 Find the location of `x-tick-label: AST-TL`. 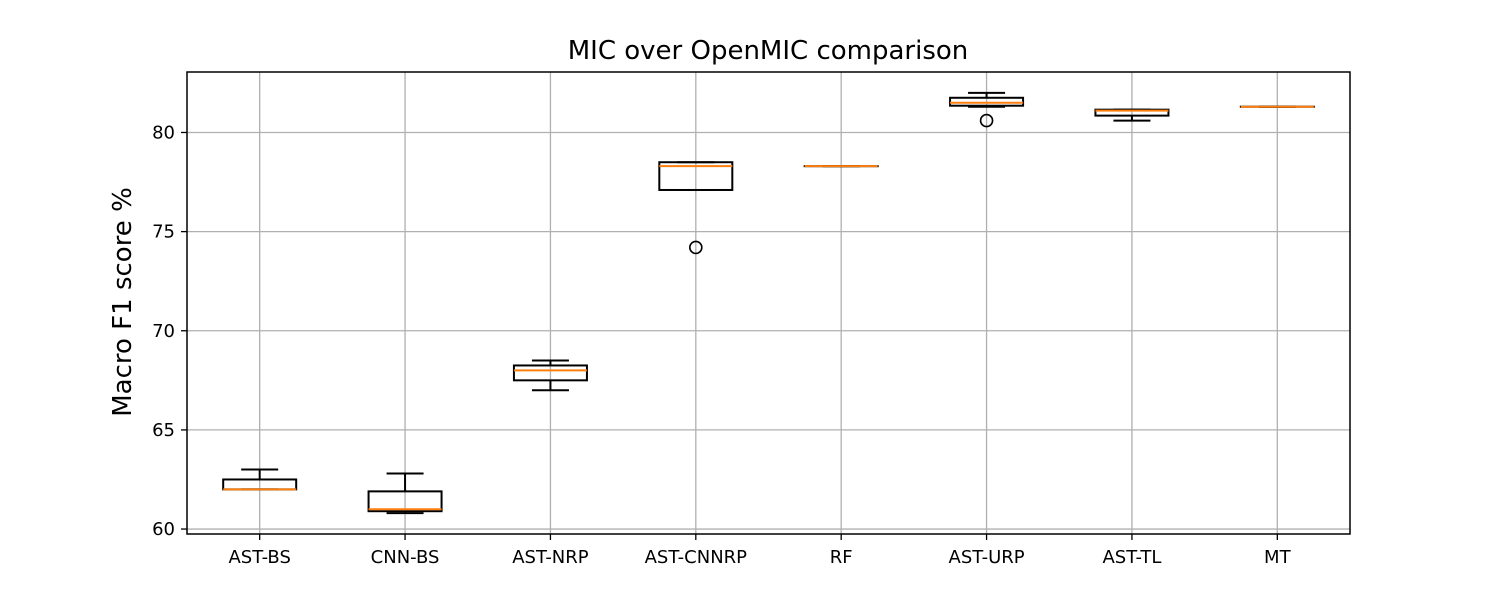

x-tick-label: AST-TL is located at coordinates (1131, 557).